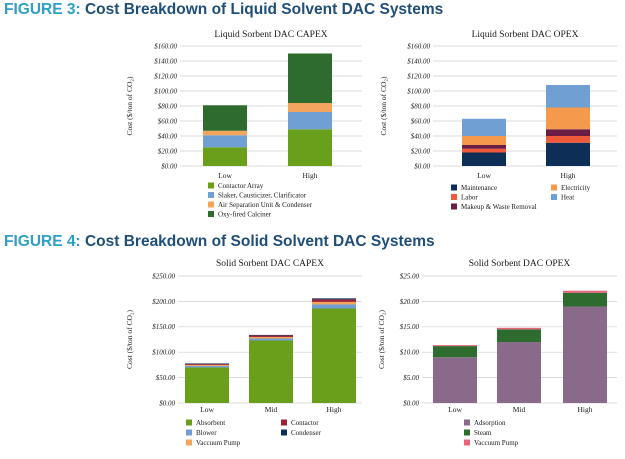 The width and height of the screenshot is (625, 459). Describe the element at coordinates (165, 91) in the screenshot. I see `y-tick-label: $100.00` at that location.